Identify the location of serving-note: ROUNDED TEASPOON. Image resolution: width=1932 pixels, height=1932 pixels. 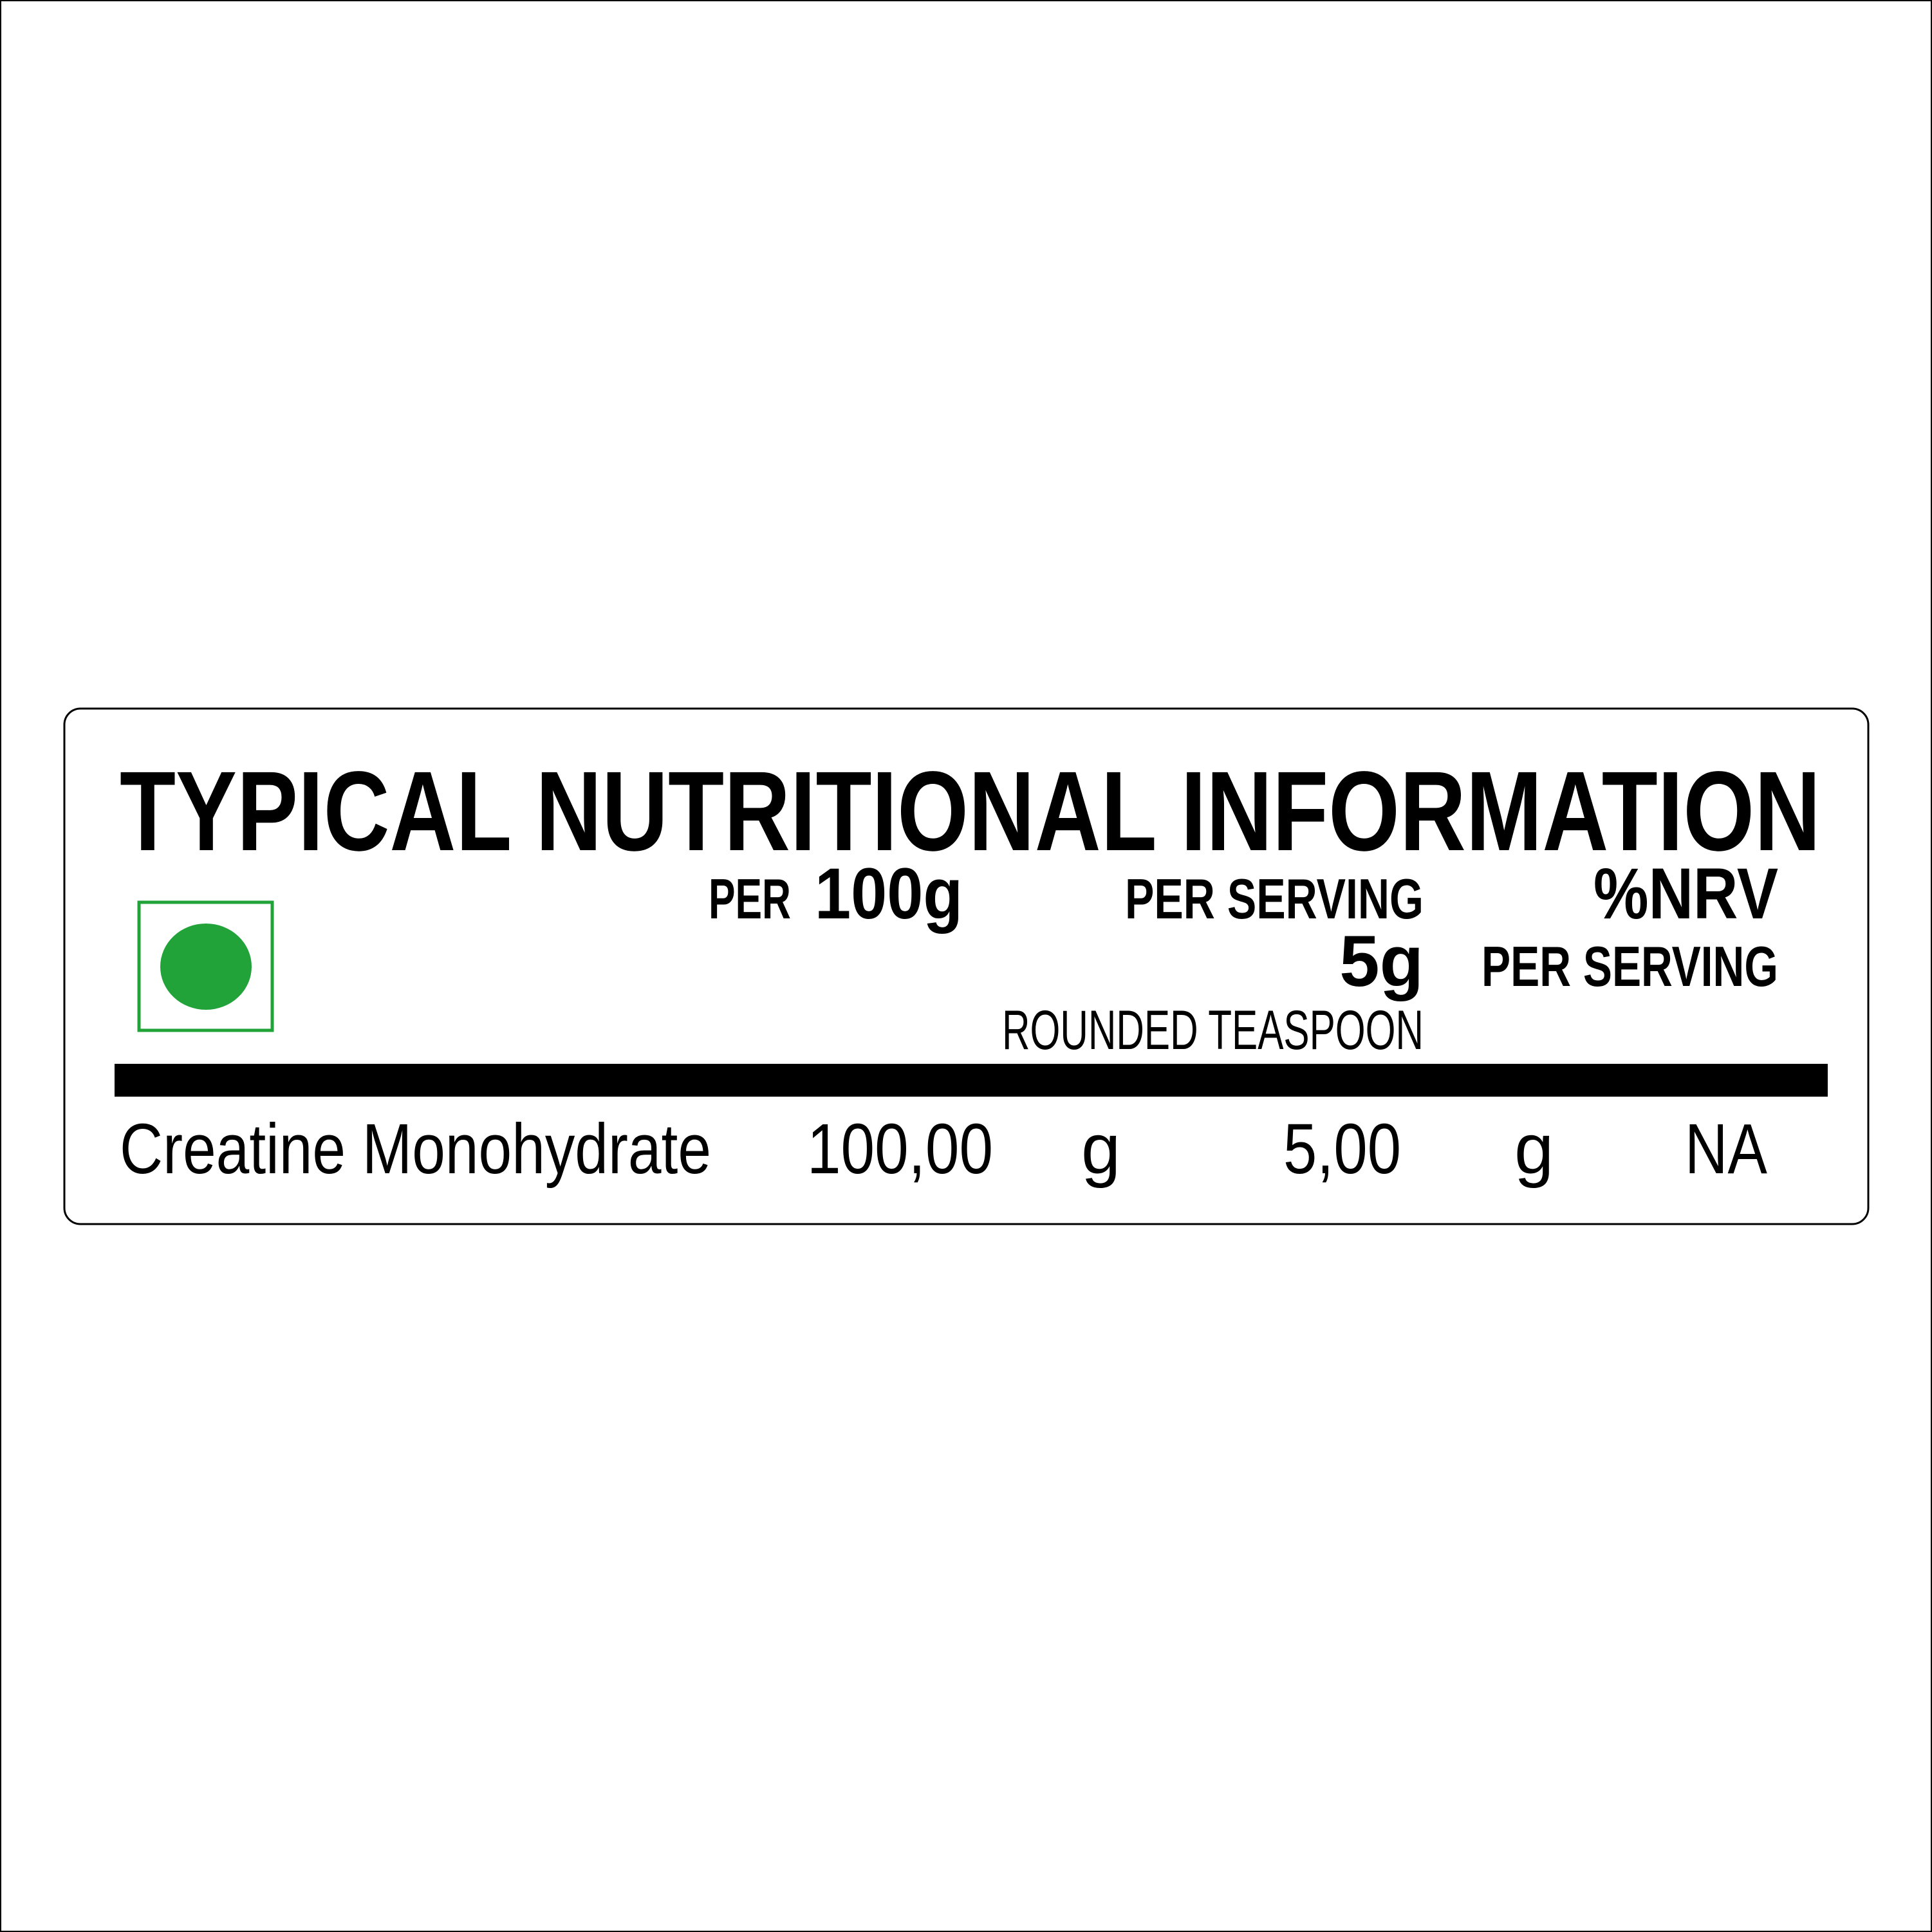
(1213, 1030).